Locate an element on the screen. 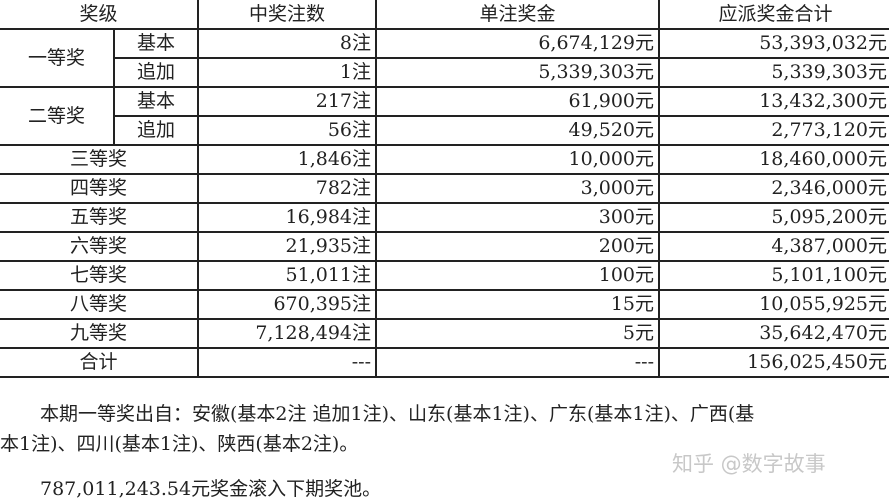  table-row: 八等奖 670,395注 15元 10,055,925元 is located at coordinates (444, 304).